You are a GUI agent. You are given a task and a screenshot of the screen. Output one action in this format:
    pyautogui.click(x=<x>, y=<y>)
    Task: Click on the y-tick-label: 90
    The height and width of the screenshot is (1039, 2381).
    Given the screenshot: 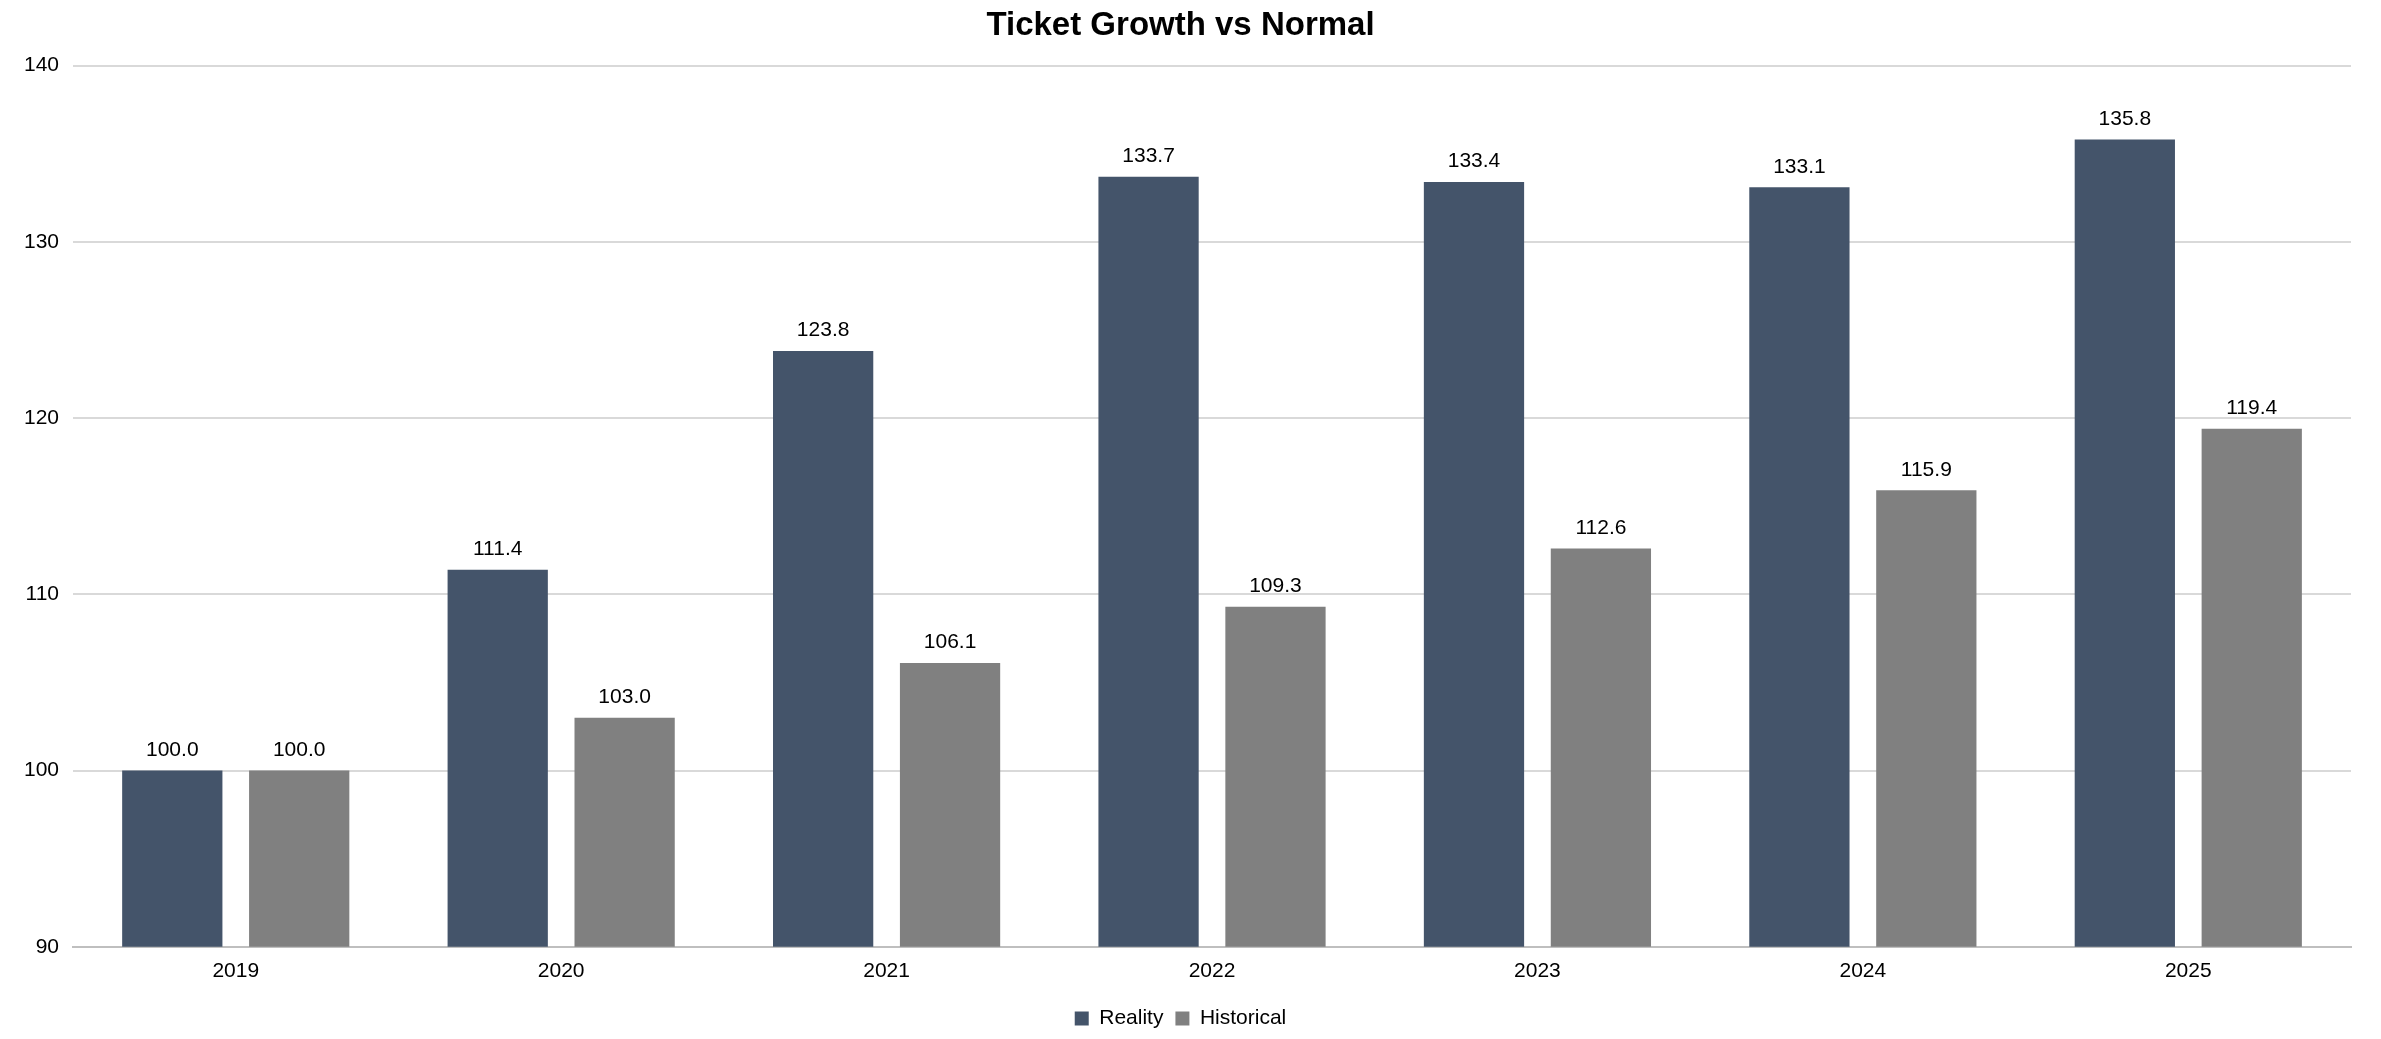 What is the action you would take?
    pyautogui.click(x=47, y=945)
    